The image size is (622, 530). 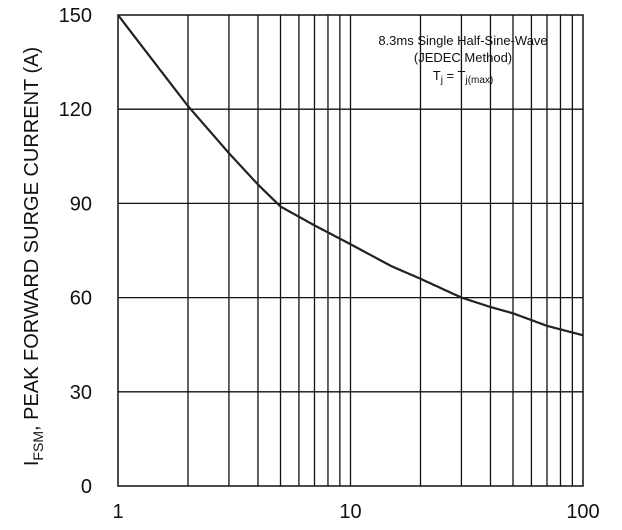 I want to click on annotation-sub-right: j(max), so click(x=478, y=80).